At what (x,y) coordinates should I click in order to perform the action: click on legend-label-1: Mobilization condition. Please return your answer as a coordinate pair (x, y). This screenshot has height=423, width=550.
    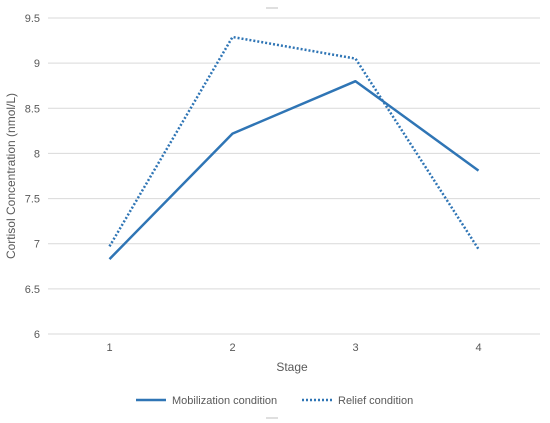
    Looking at the image, I should click on (224, 401).